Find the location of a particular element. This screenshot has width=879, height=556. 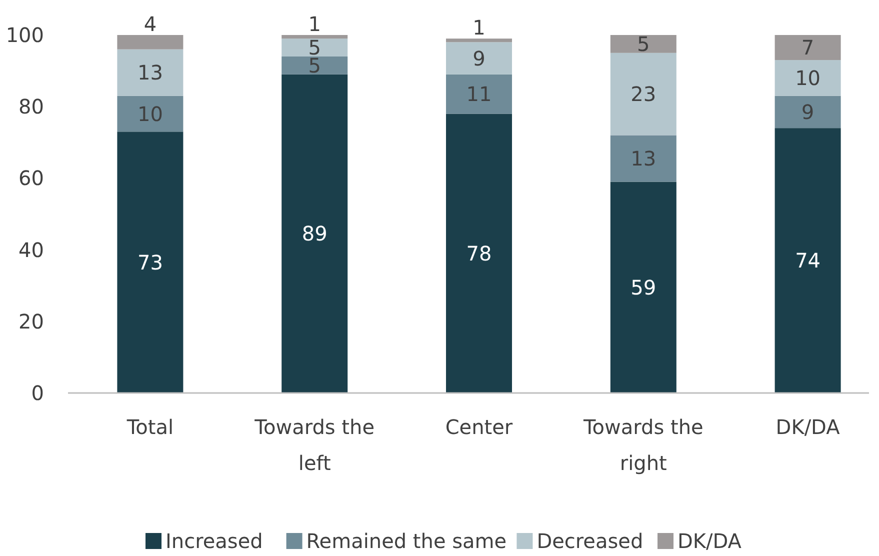

y-tick-label: 60 is located at coordinates (31, 178).